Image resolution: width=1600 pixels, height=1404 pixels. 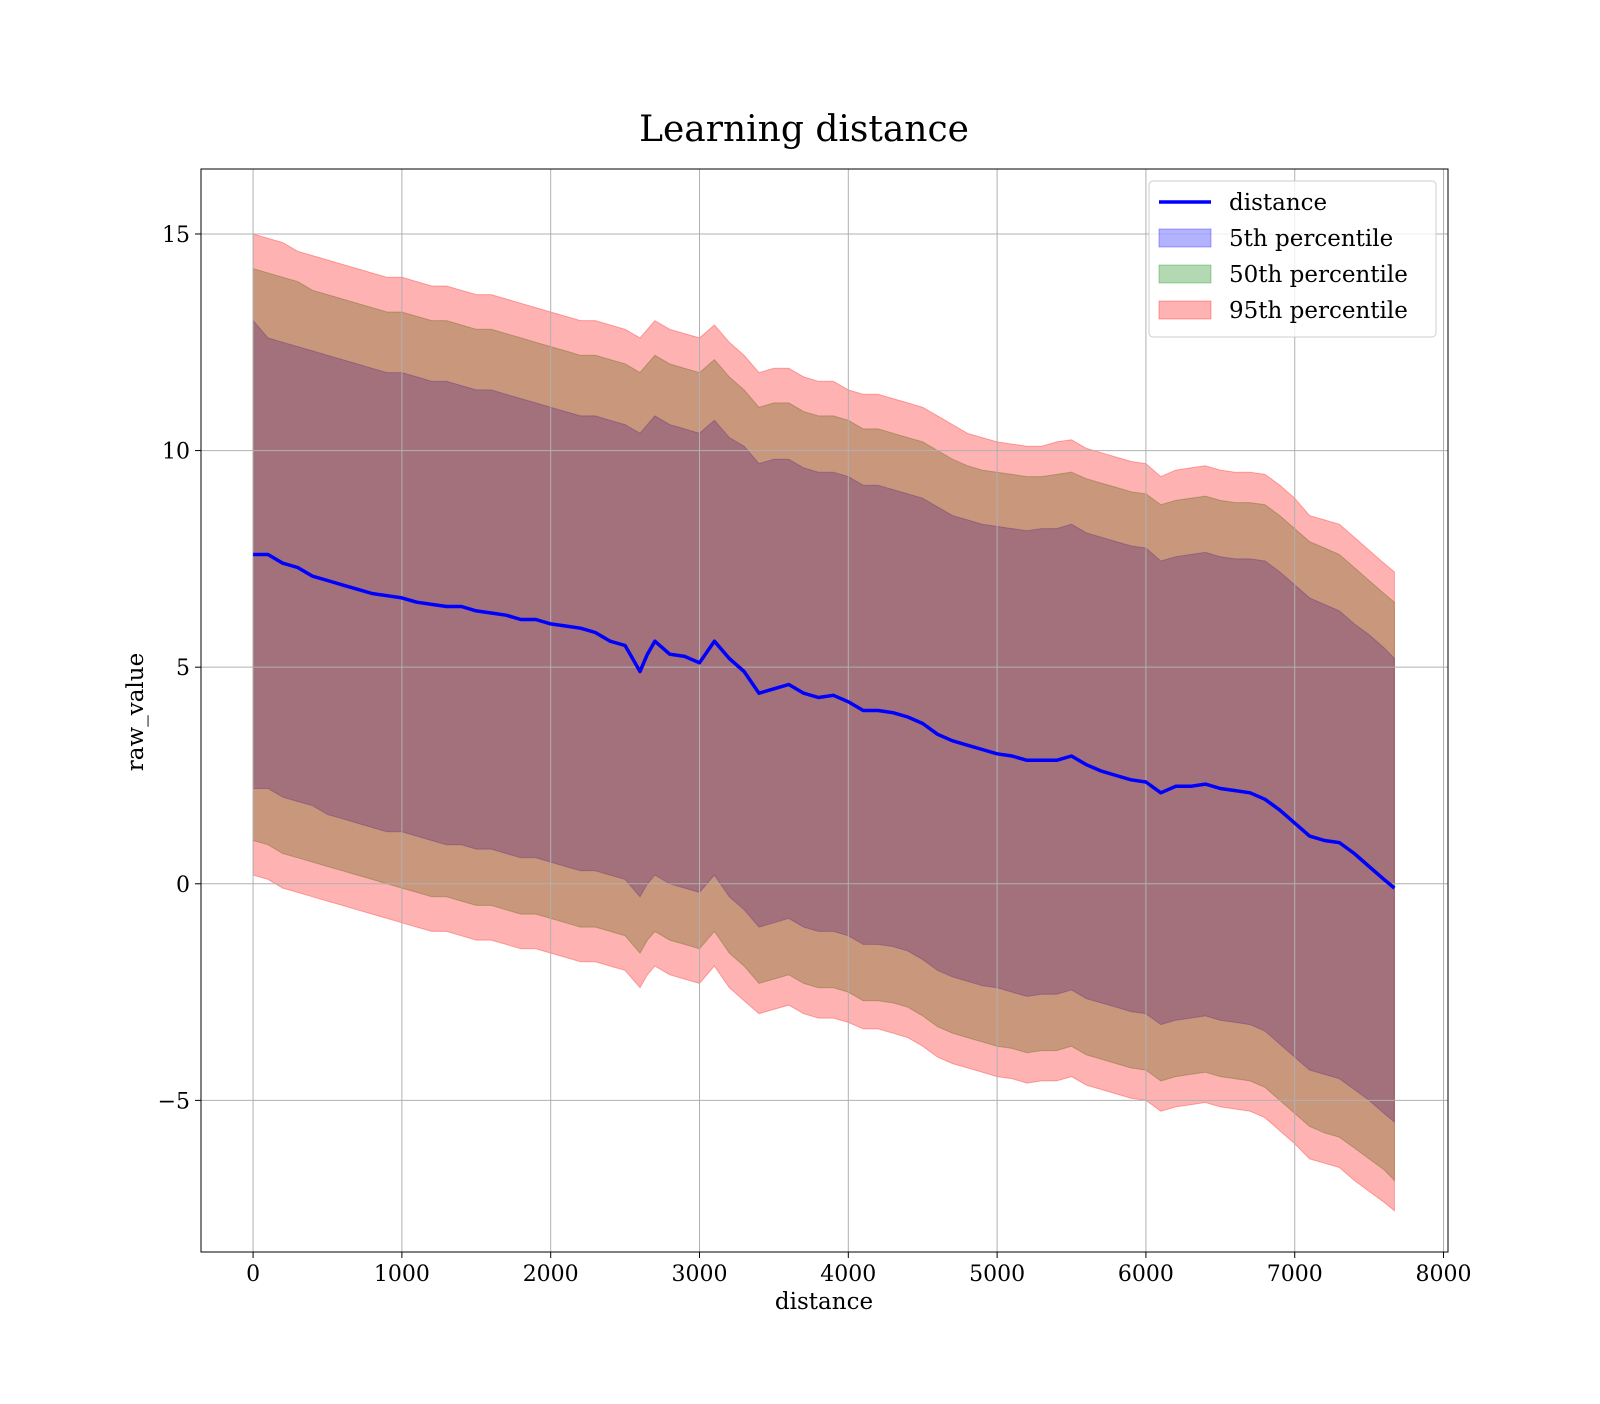 I want to click on x-axis-label: distance, so click(x=824, y=1302).